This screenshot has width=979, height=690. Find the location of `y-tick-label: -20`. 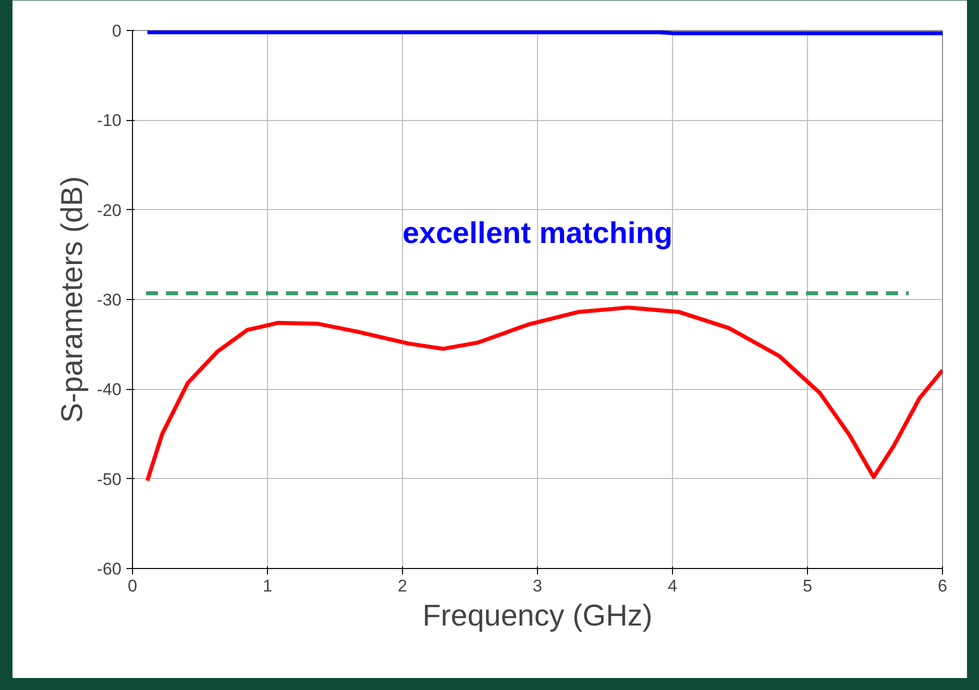

y-tick-label: -20 is located at coordinates (109, 210).